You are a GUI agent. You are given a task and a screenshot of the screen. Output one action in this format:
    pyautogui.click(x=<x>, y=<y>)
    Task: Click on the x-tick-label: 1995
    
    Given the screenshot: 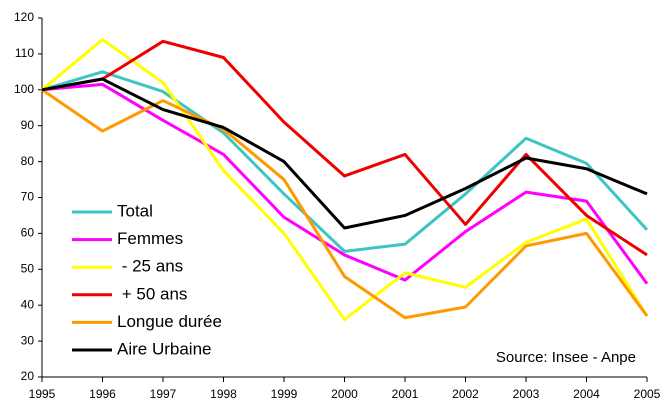 What is the action you would take?
    pyautogui.click(x=42, y=394)
    